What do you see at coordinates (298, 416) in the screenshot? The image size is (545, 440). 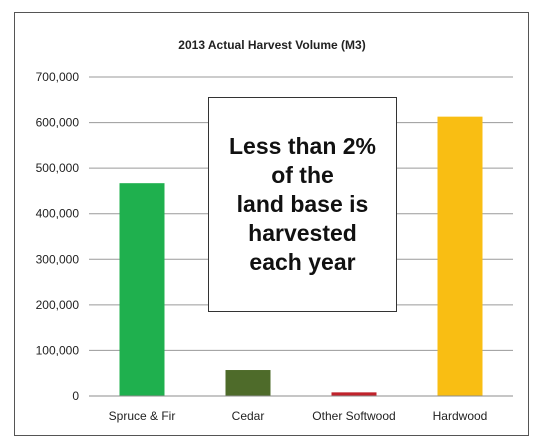 I see `x-axis-labels: Spruce & Fir Cedar Other Softwood Hardwood` at bounding box center [298, 416].